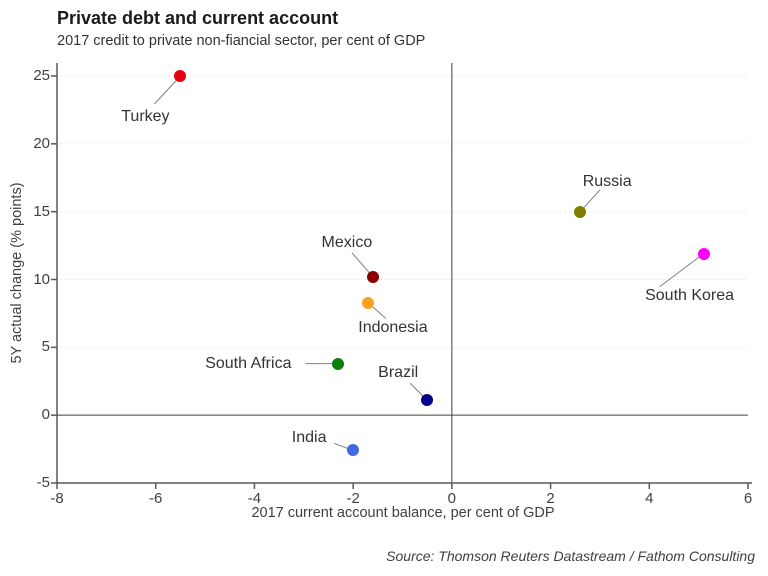  What do you see at coordinates (353, 498) in the screenshot?
I see `x-tick-label--2: -2` at bounding box center [353, 498].